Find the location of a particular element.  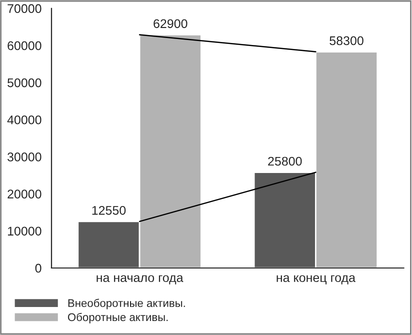

legend-label: Внеоборотные активы. is located at coordinates (126, 304).